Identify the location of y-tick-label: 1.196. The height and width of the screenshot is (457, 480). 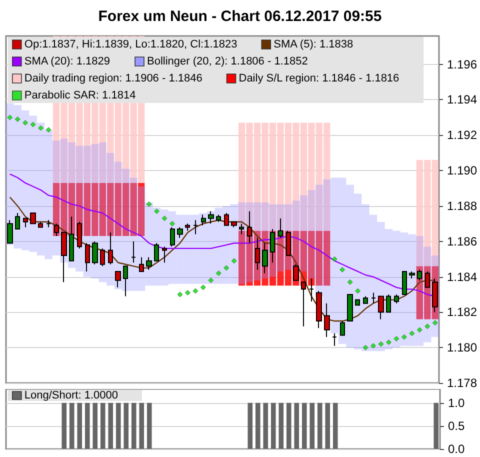
(462, 64).